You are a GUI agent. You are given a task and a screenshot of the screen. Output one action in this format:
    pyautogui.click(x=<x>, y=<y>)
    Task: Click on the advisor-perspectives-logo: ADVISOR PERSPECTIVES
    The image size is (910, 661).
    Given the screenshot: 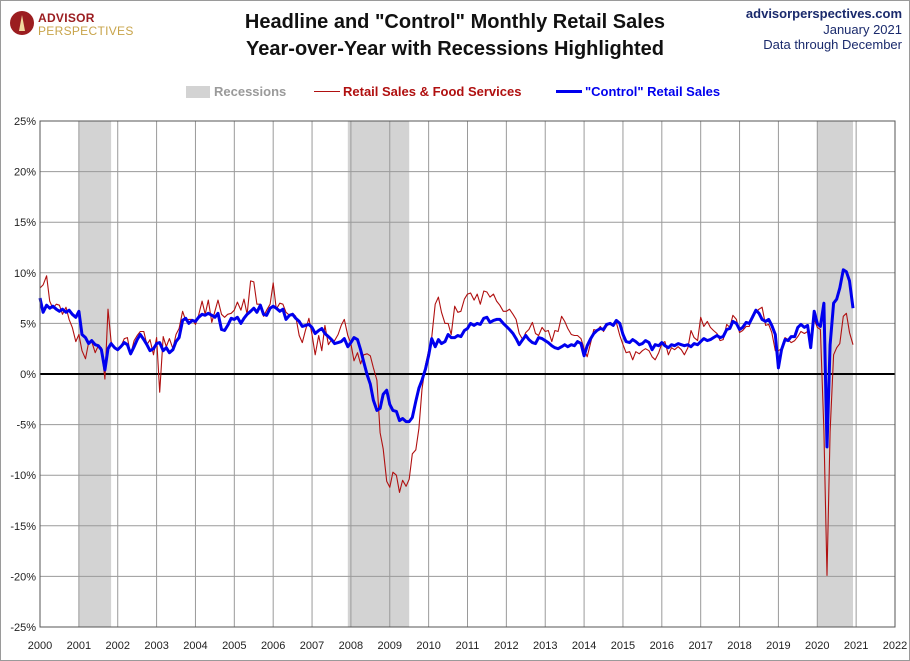 What is the action you would take?
    pyautogui.click(x=80, y=24)
    